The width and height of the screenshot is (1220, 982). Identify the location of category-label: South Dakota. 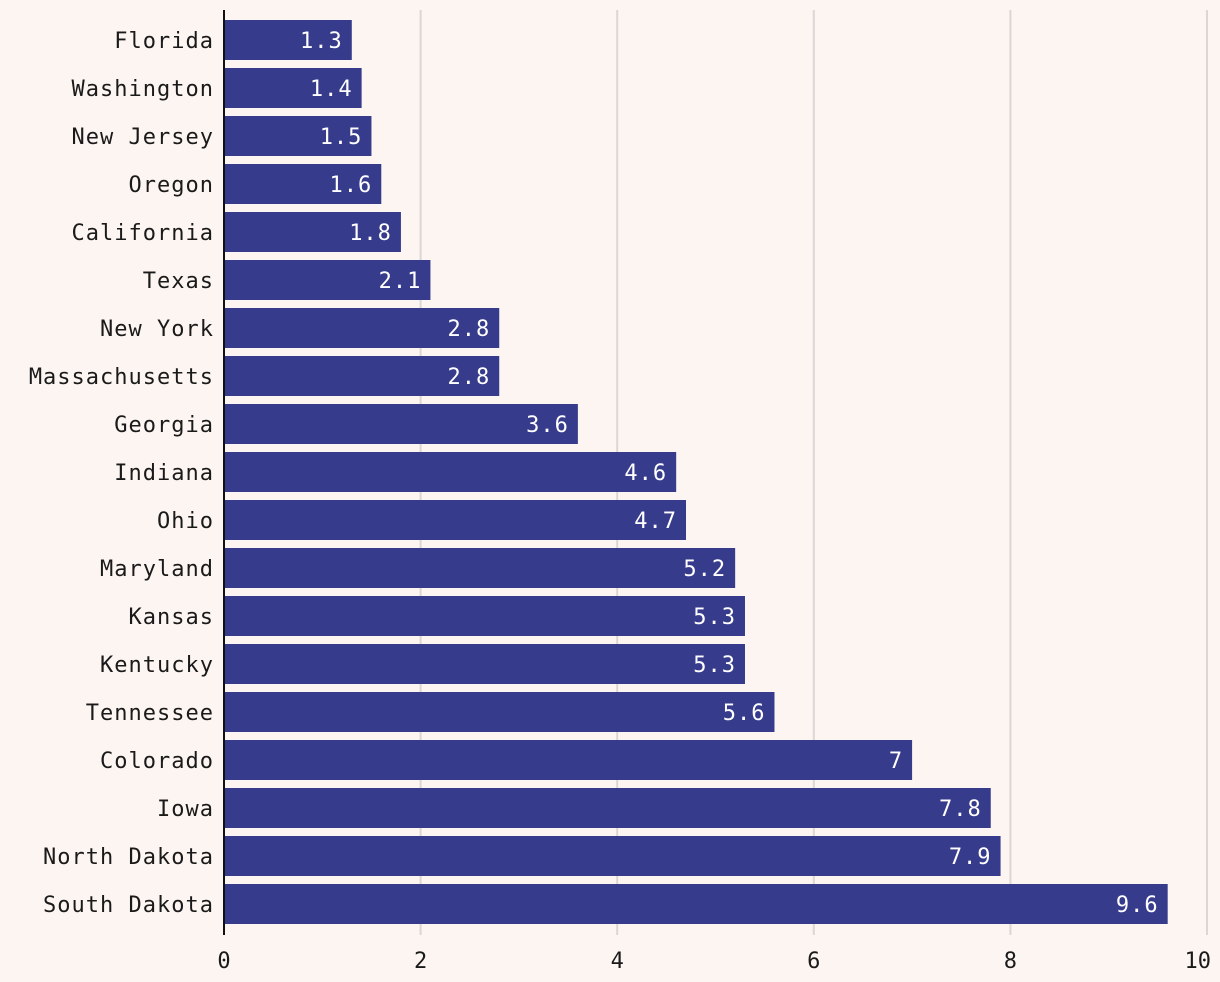
(128, 905).